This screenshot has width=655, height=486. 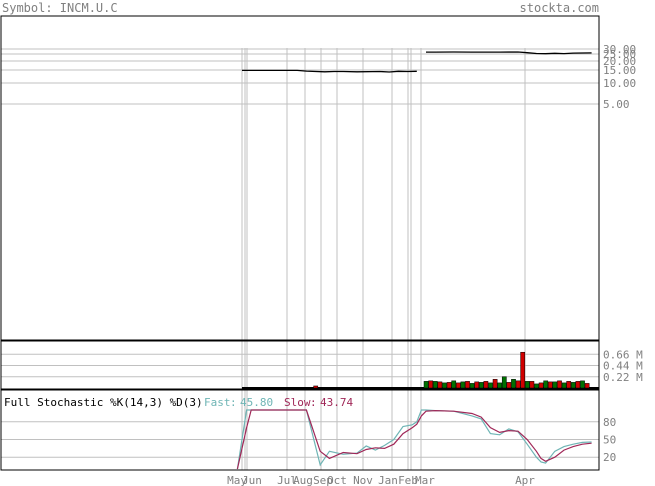 I want to click on volume-tick-label: 0.66 M, so click(x=623, y=354).